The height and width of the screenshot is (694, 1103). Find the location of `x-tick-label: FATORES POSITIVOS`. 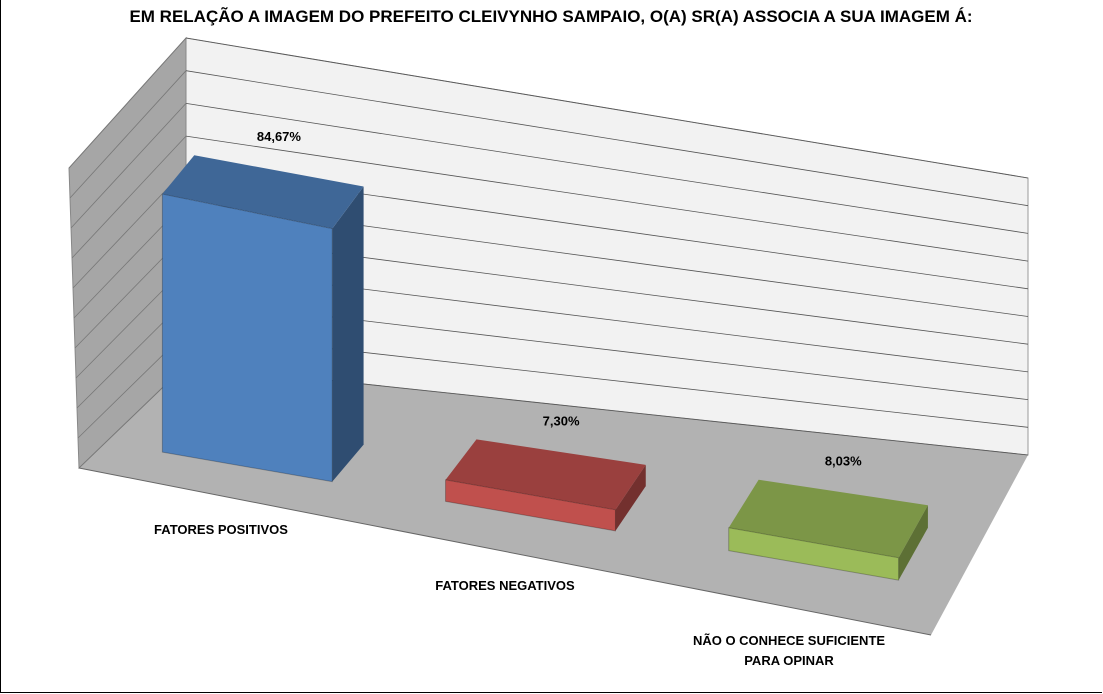

x-tick-label: FATORES POSITIVOS is located at coordinates (221, 529).